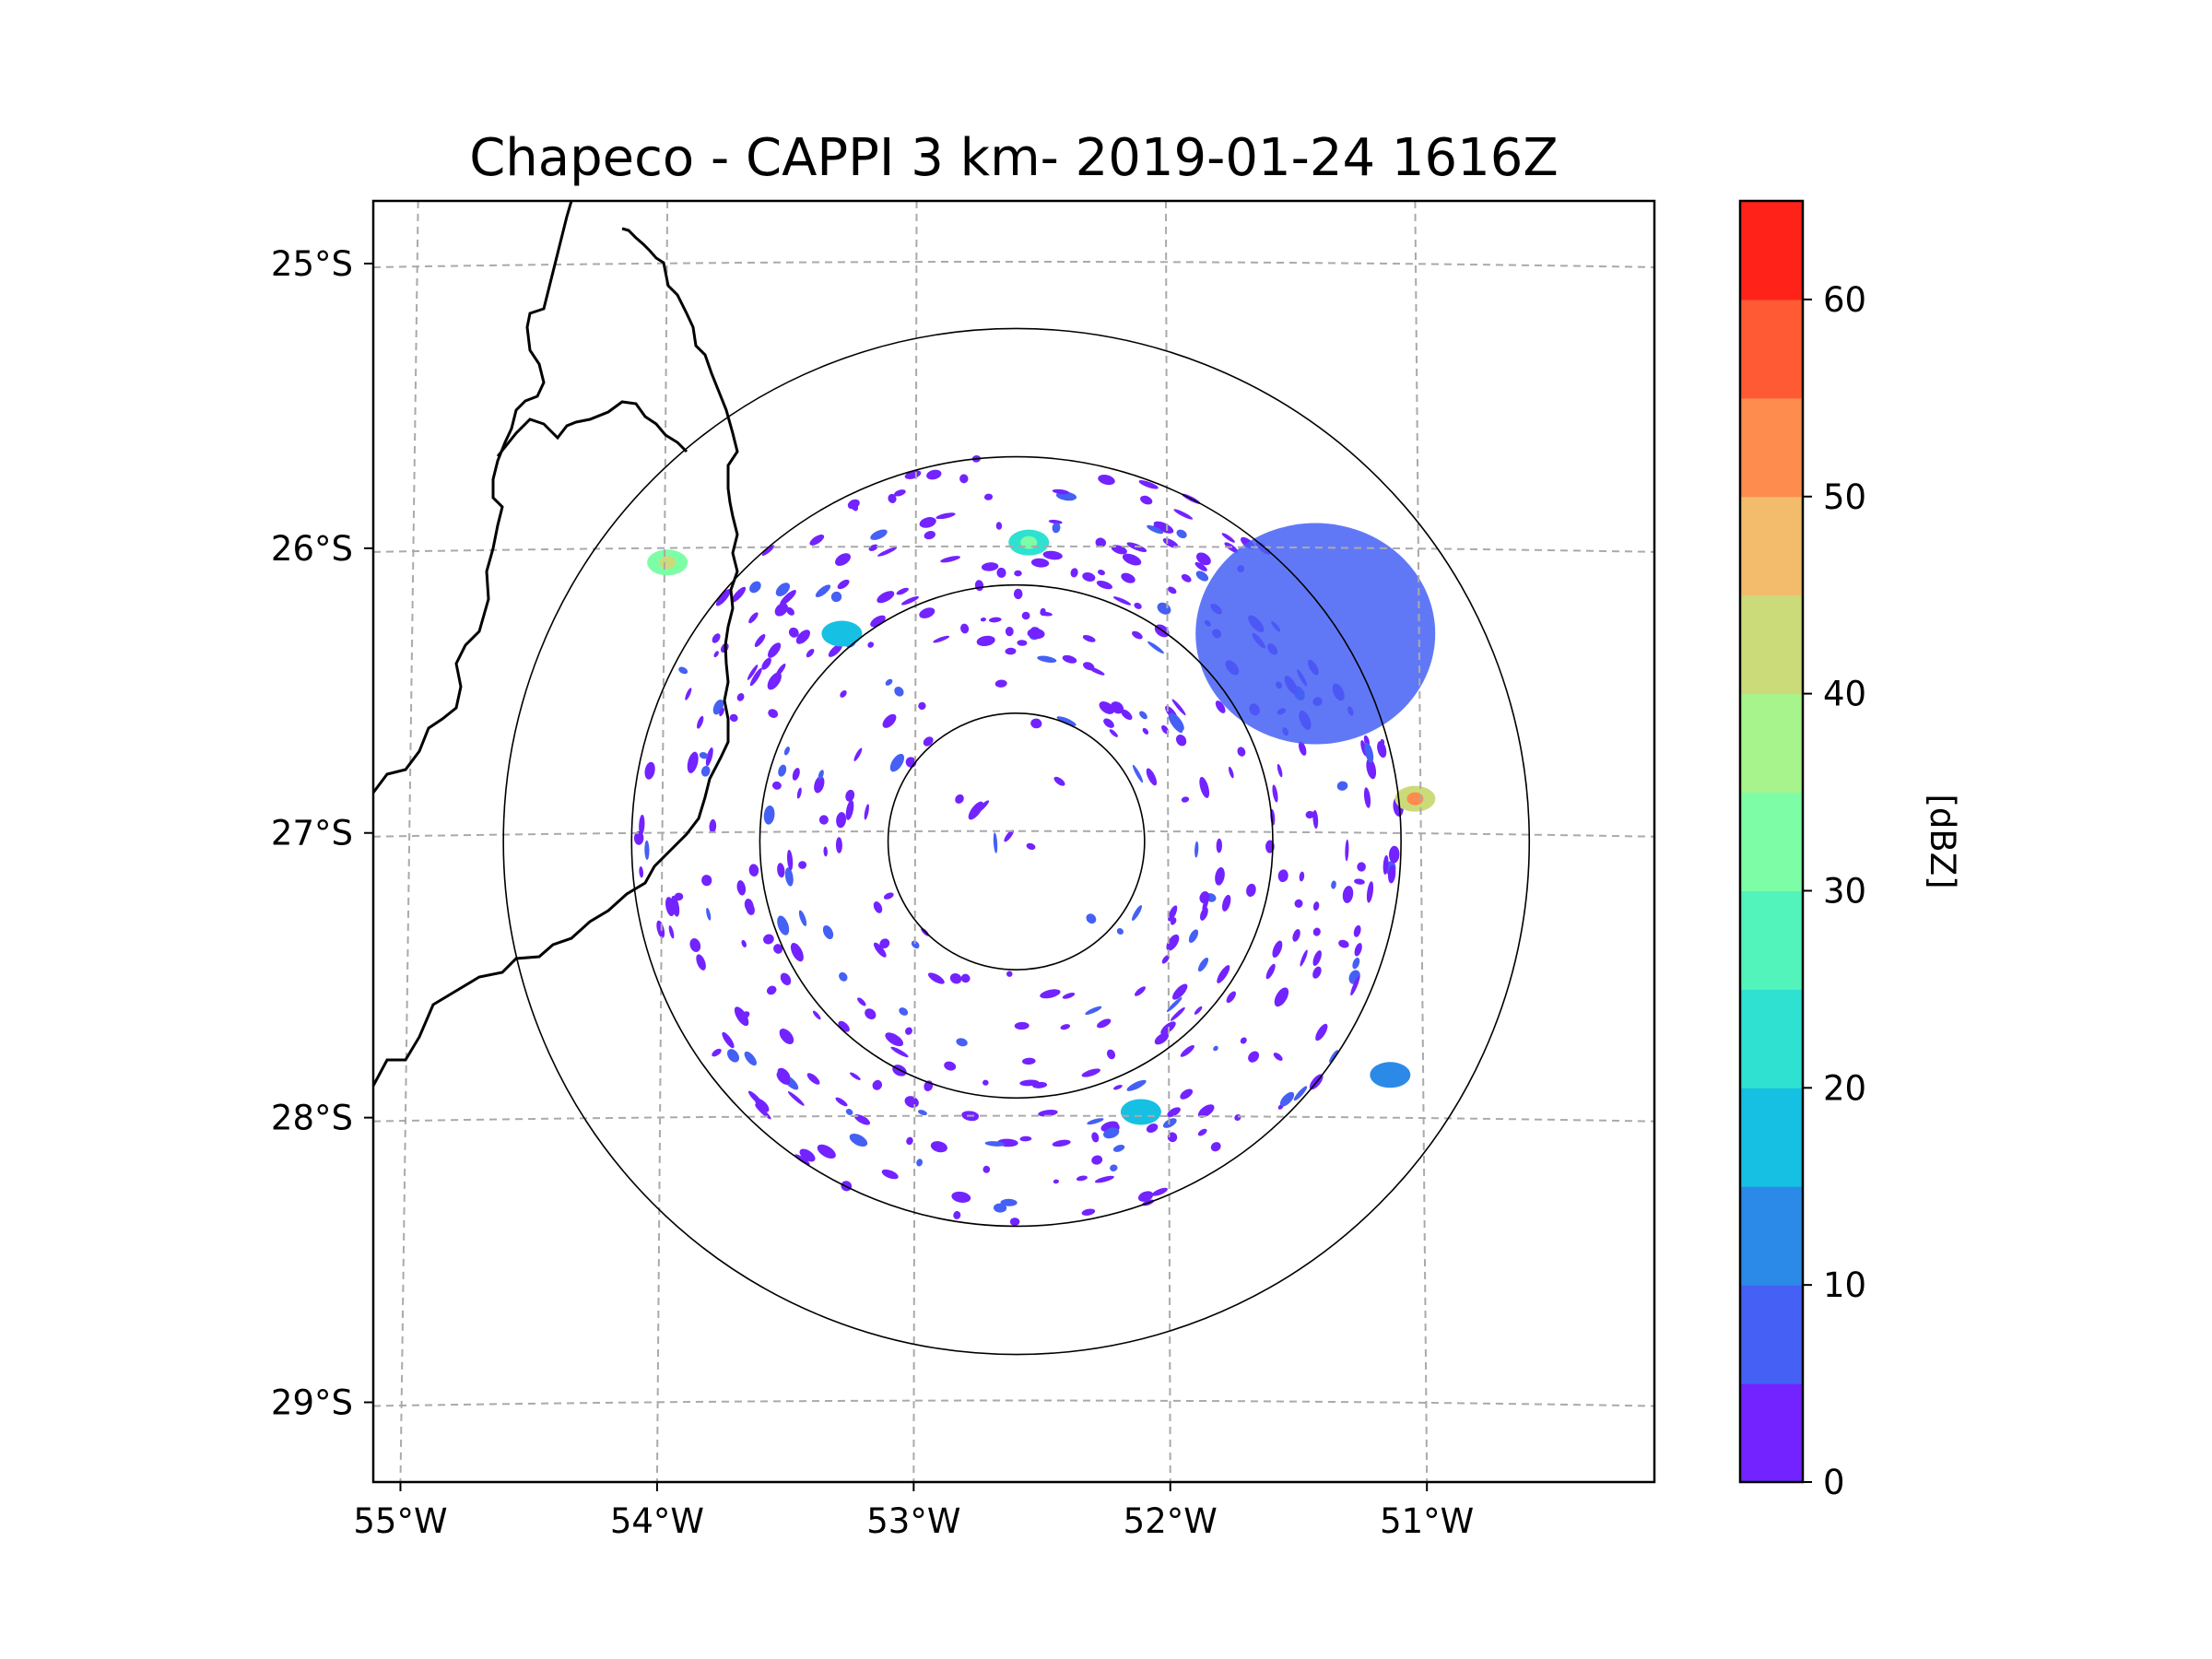 This screenshot has width=2212, height=1659. What do you see at coordinates (312, 833) in the screenshot?
I see `y-tick-label: 27°S` at bounding box center [312, 833].